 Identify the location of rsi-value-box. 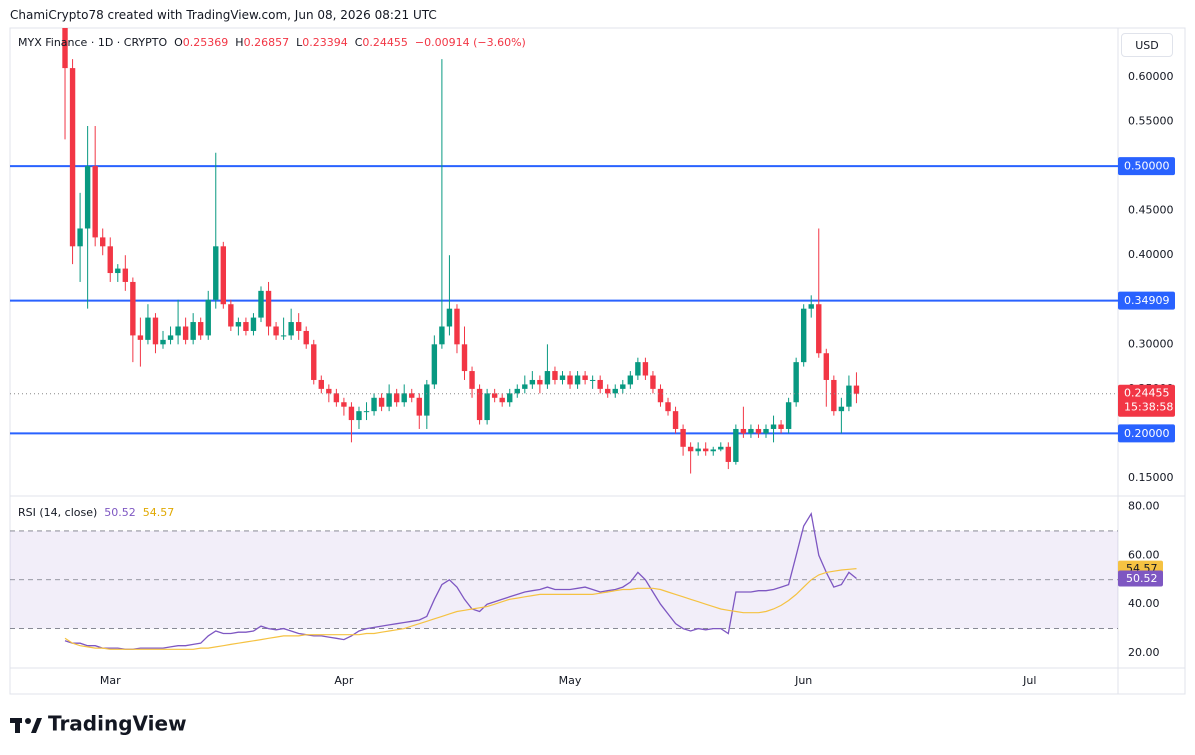
(1140, 578).